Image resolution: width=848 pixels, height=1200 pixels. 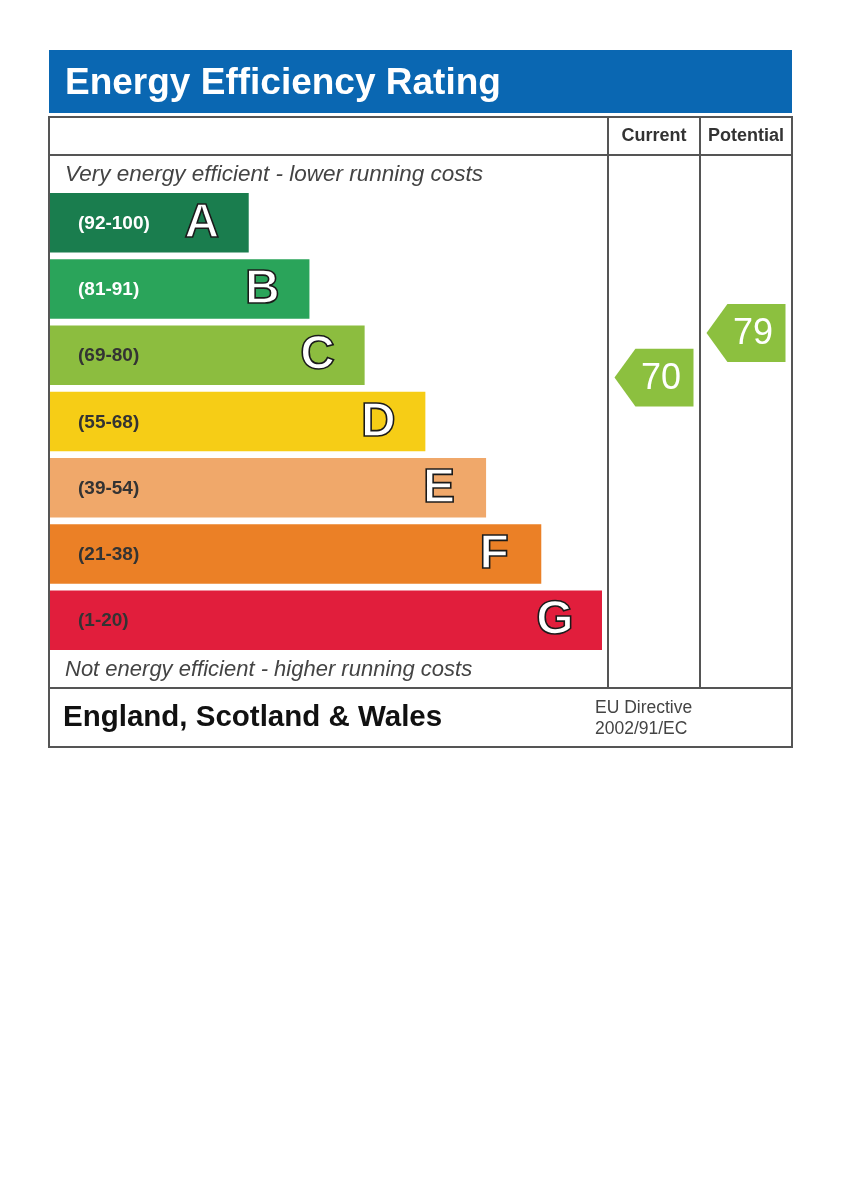 What do you see at coordinates (654, 135) in the screenshot?
I see `category-label: Current` at bounding box center [654, 135].